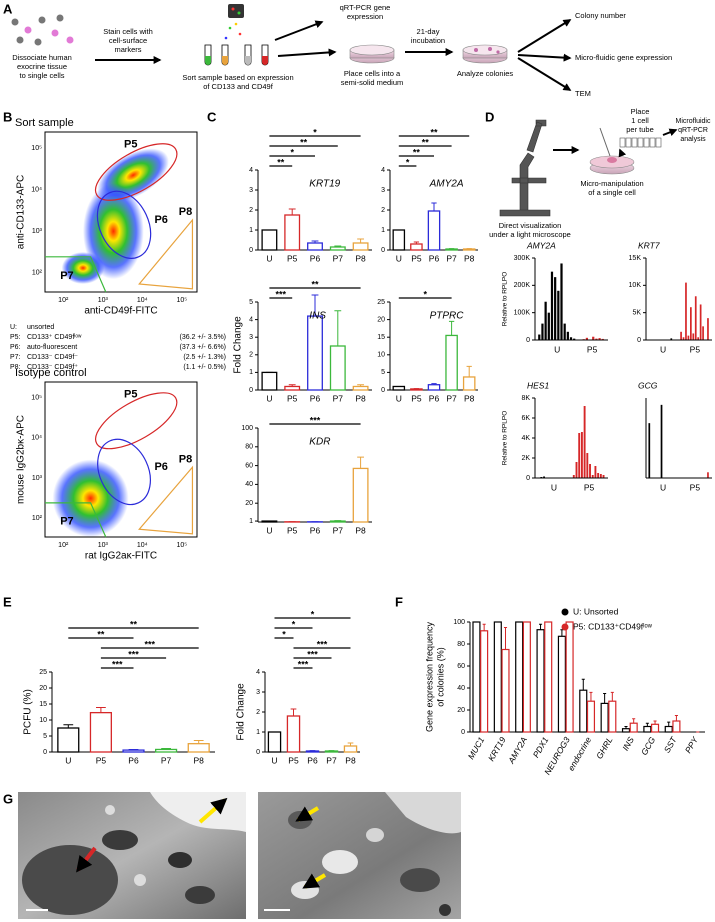 The width and height of the screenshot is (715, 922). Describe the element at coordinates (429, 676) in the screenshot. I see `y-axis-label: Gene expression frequency` at that location.